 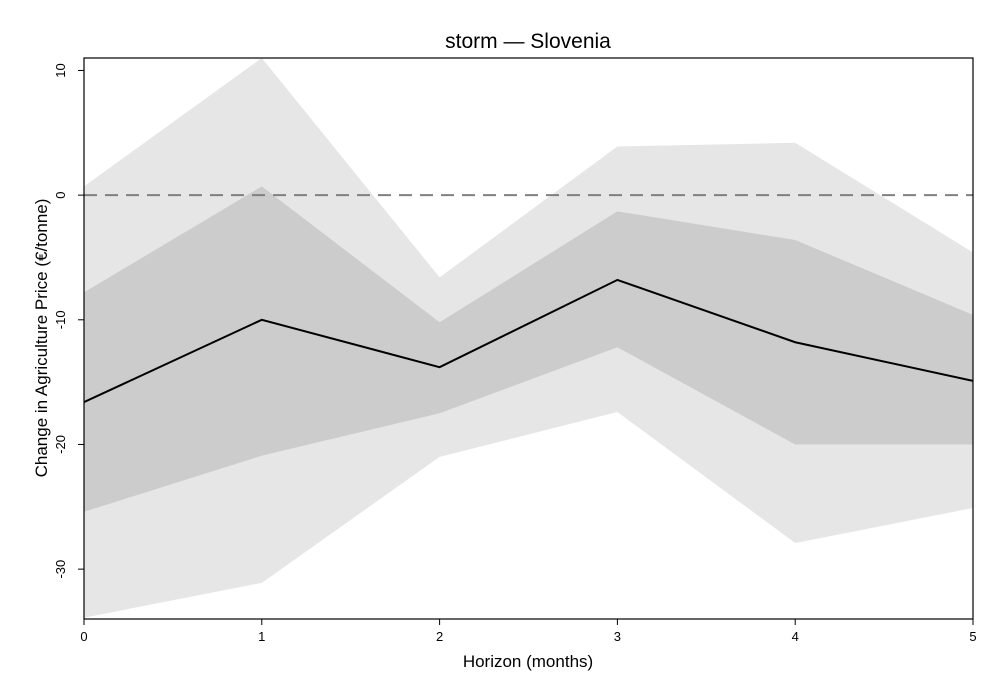 What do you see at coordinates (83, 636) in the screenshot?
I see `x-tick-label: 0` at bounding box center [83, 636].